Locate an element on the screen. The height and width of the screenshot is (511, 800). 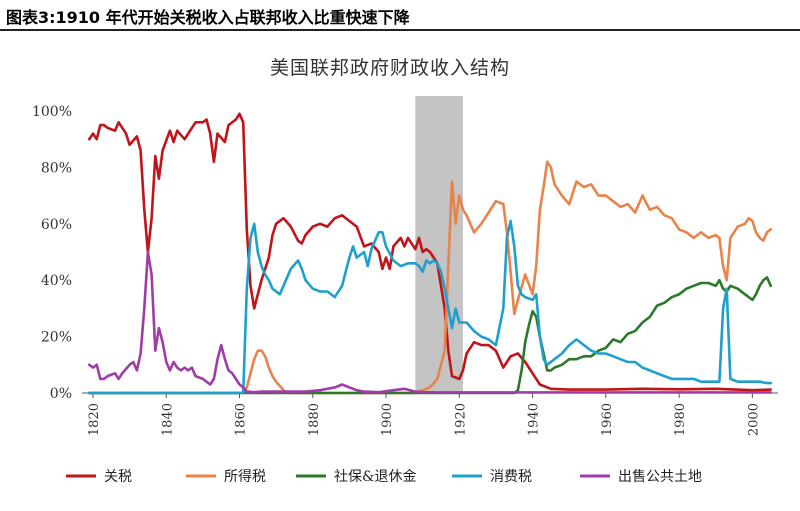
x-tick-label: 1860 is located at coordinates (241, 419).